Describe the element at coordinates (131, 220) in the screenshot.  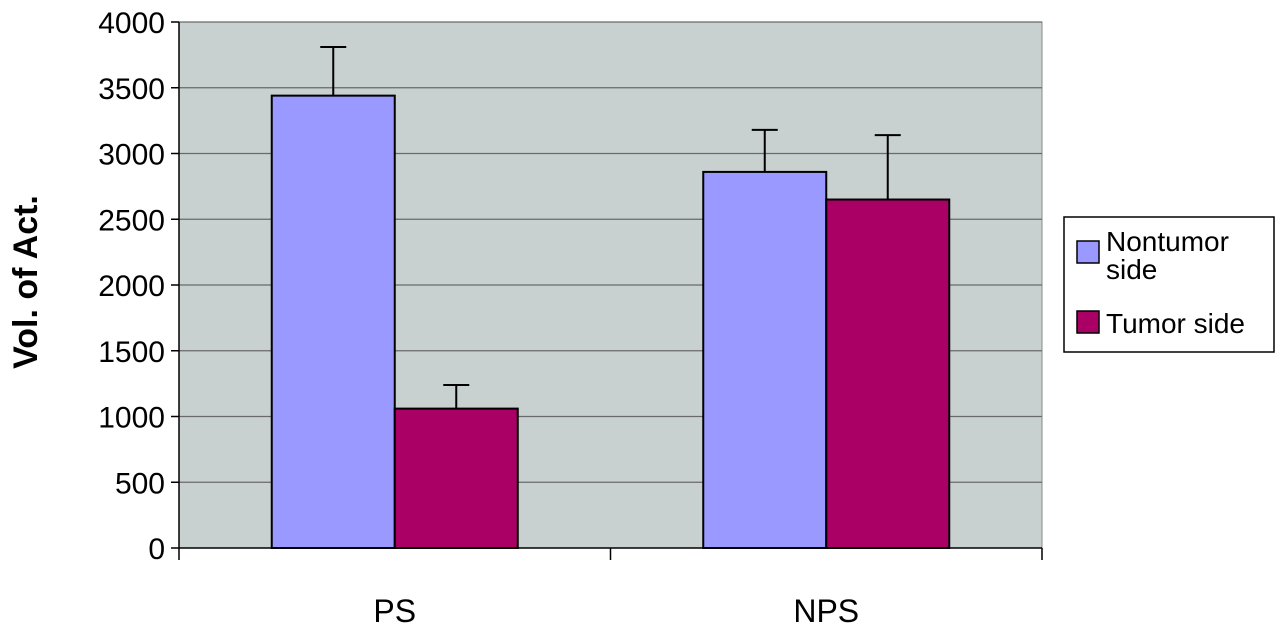
I see `y-tick-label: 2500` at that location.